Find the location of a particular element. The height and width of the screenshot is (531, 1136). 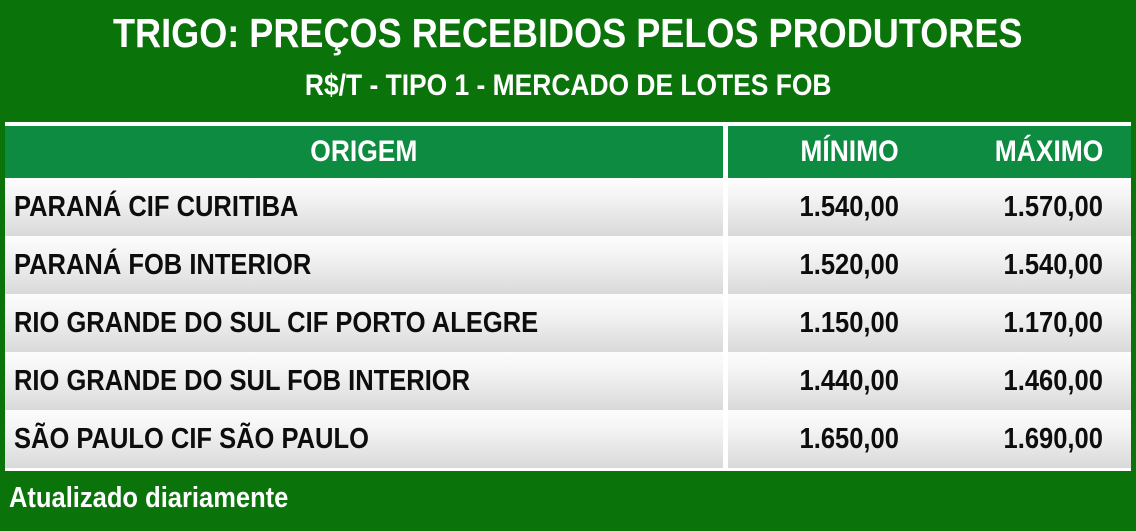

max-price-value: 1.460,00 is located at coordinates (1053, 380).